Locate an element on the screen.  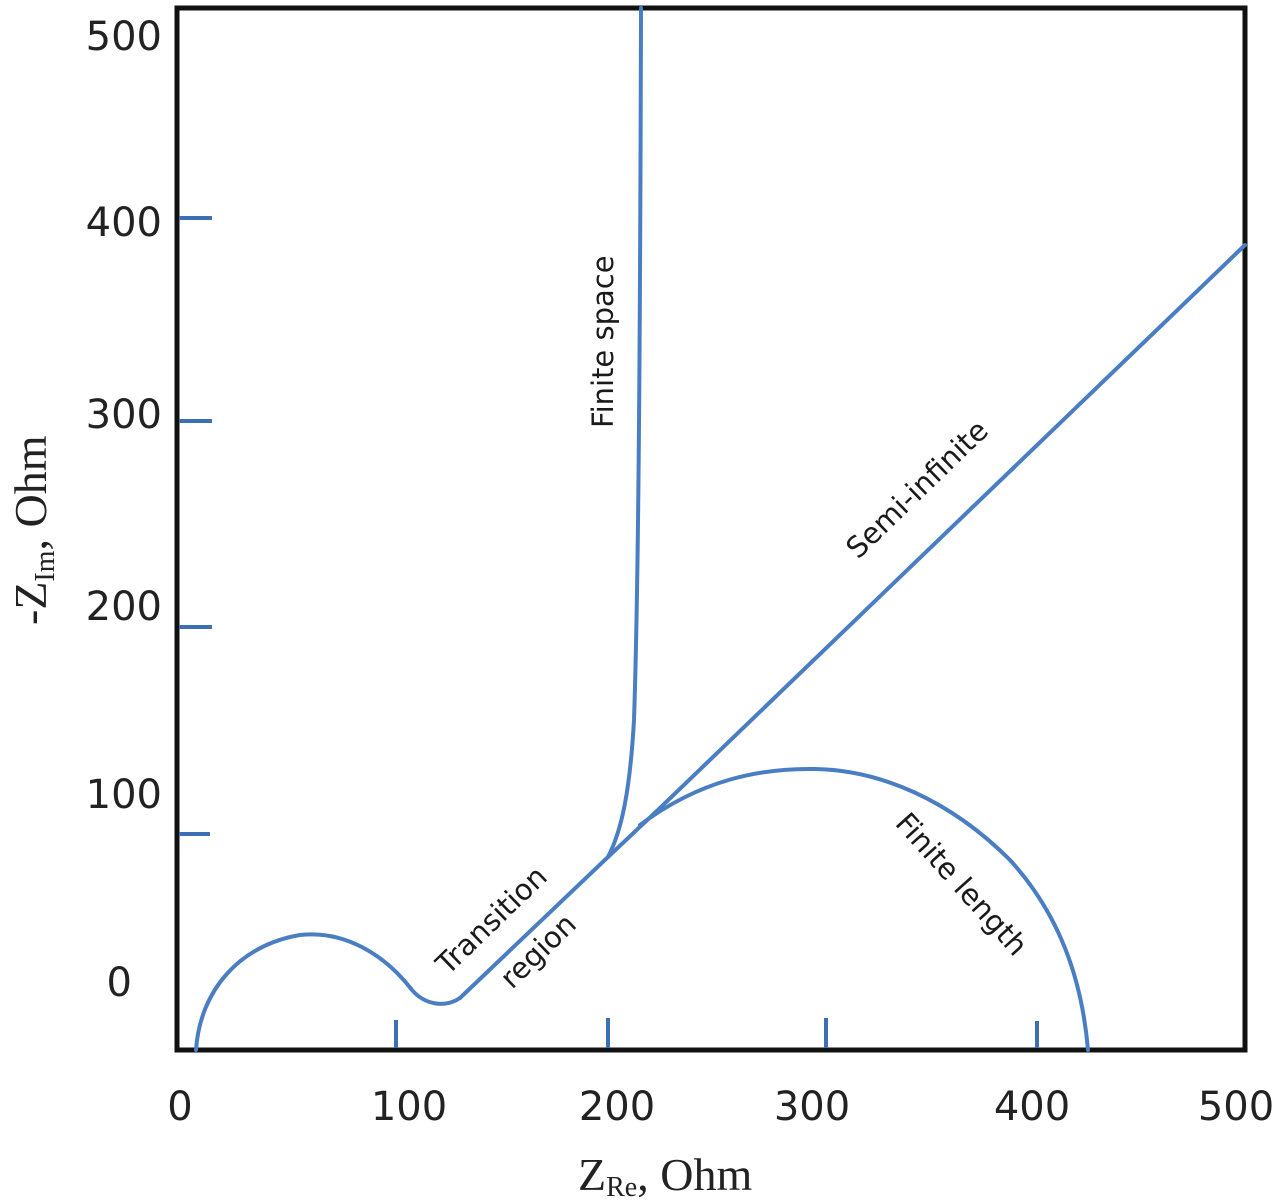
x-axis-labels: 0 100 200 300 400 500 is located at coordinates (720, 1107).